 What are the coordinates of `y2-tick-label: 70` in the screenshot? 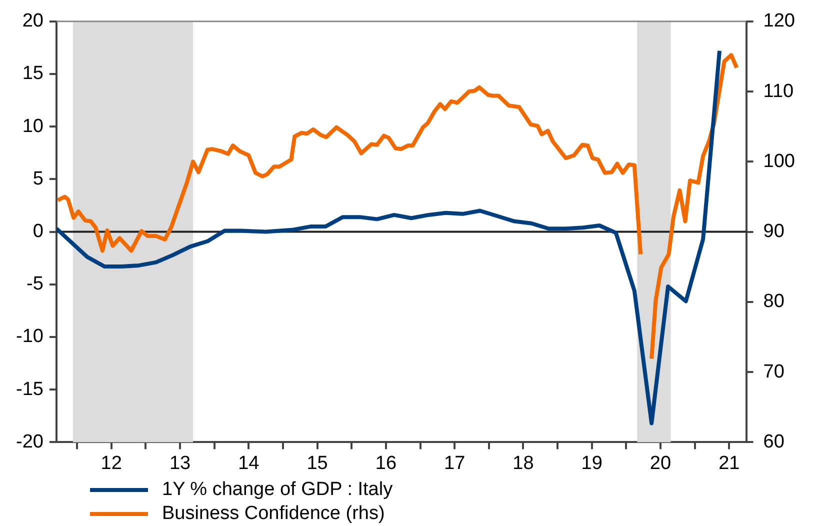 It's located at (773, 371).